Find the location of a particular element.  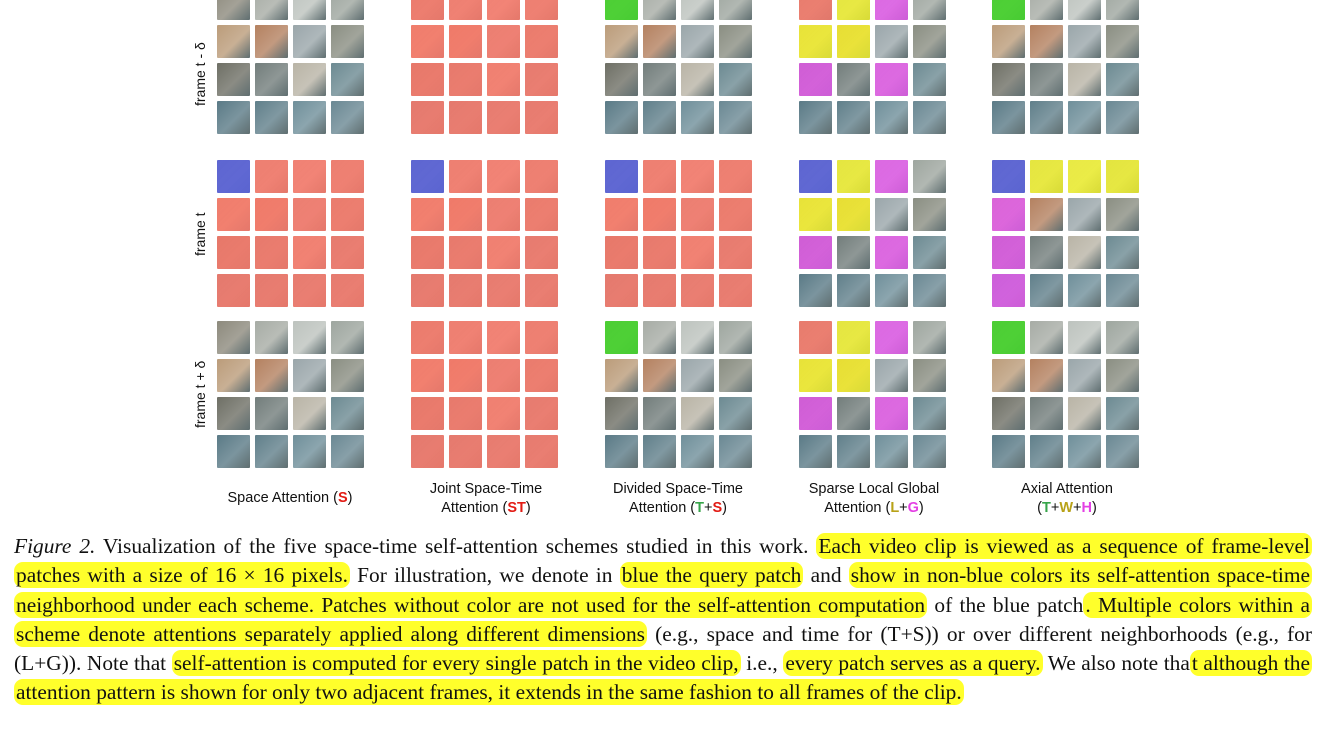

row-label-frame-t-plus-delta: frame t + δ is located at coordinates (200, 394).